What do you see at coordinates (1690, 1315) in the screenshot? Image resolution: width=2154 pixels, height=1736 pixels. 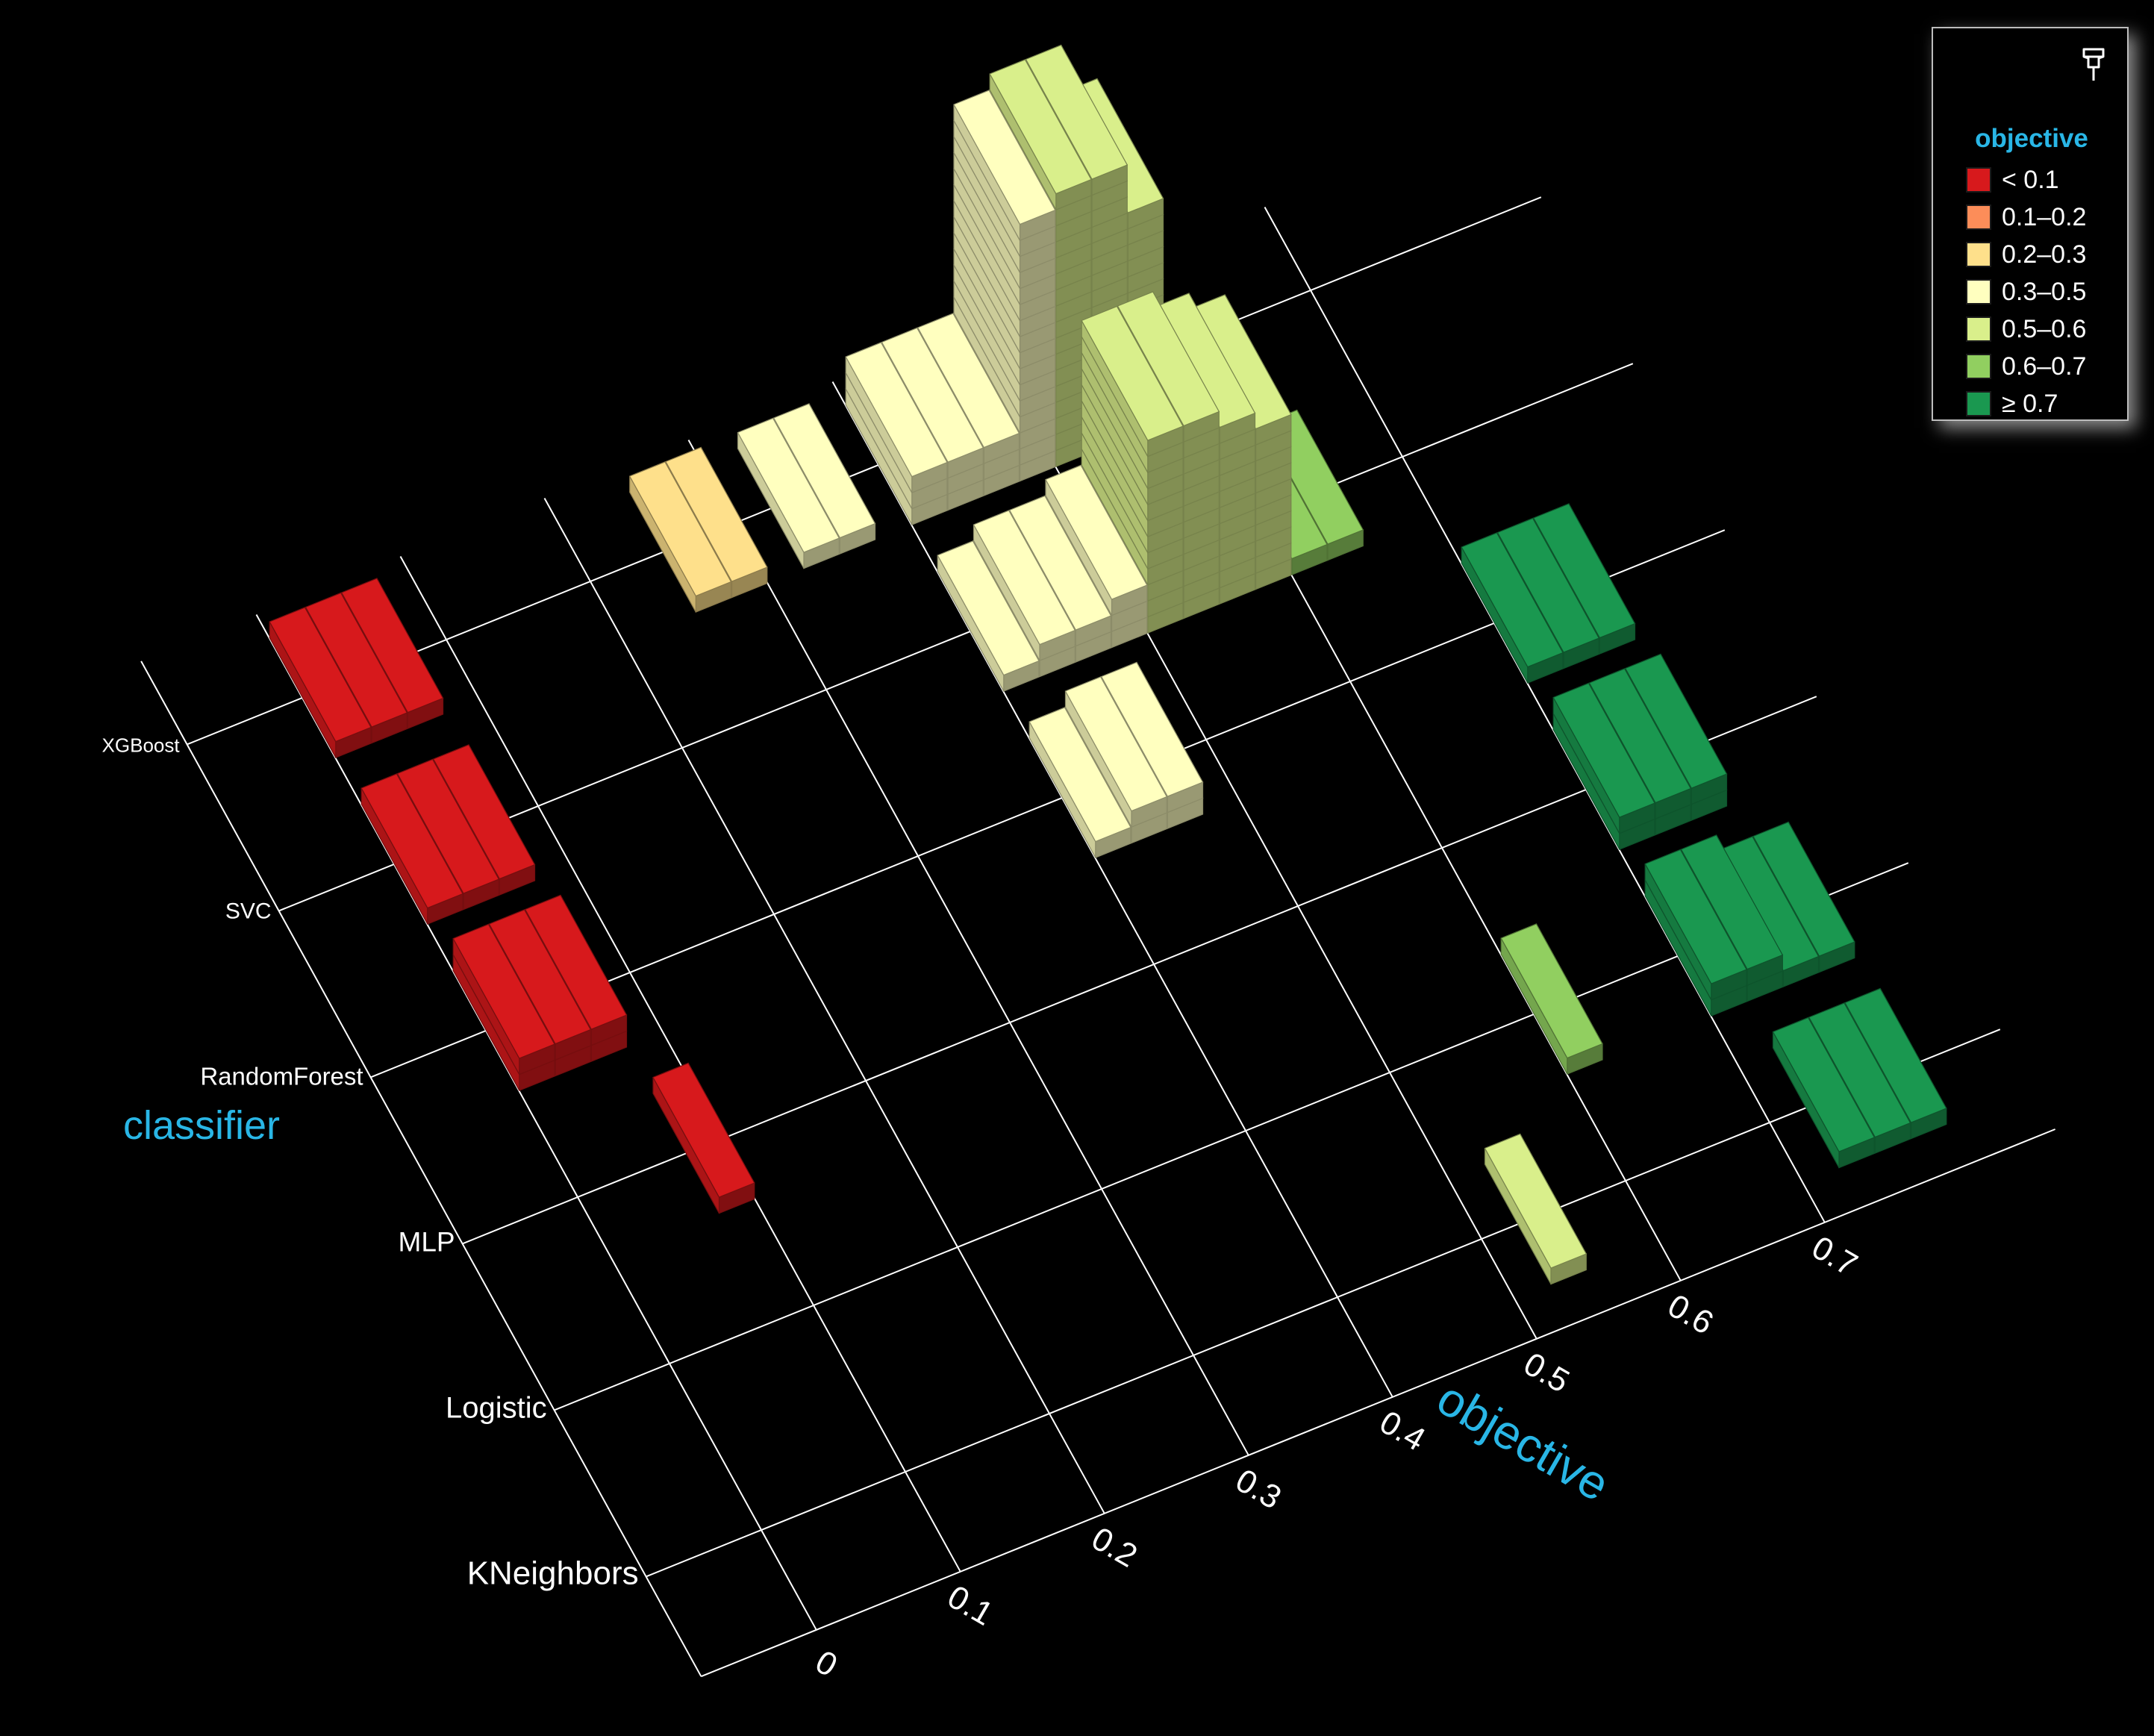 I see `objective-tick-label: 0.6` at bounding box center [1690, 1315].